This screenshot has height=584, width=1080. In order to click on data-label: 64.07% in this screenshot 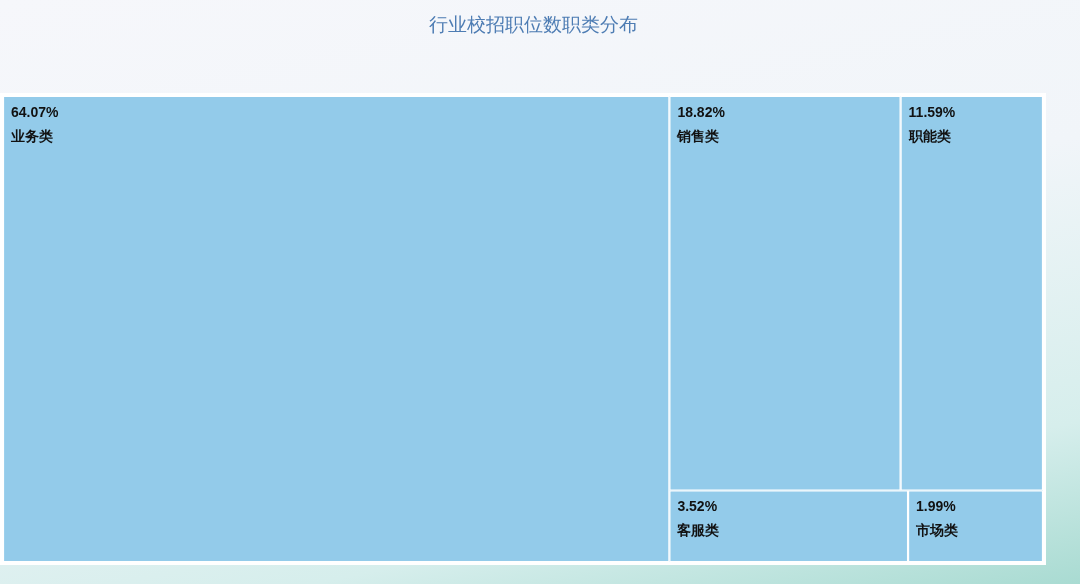, I will do `click(35, 111)`.